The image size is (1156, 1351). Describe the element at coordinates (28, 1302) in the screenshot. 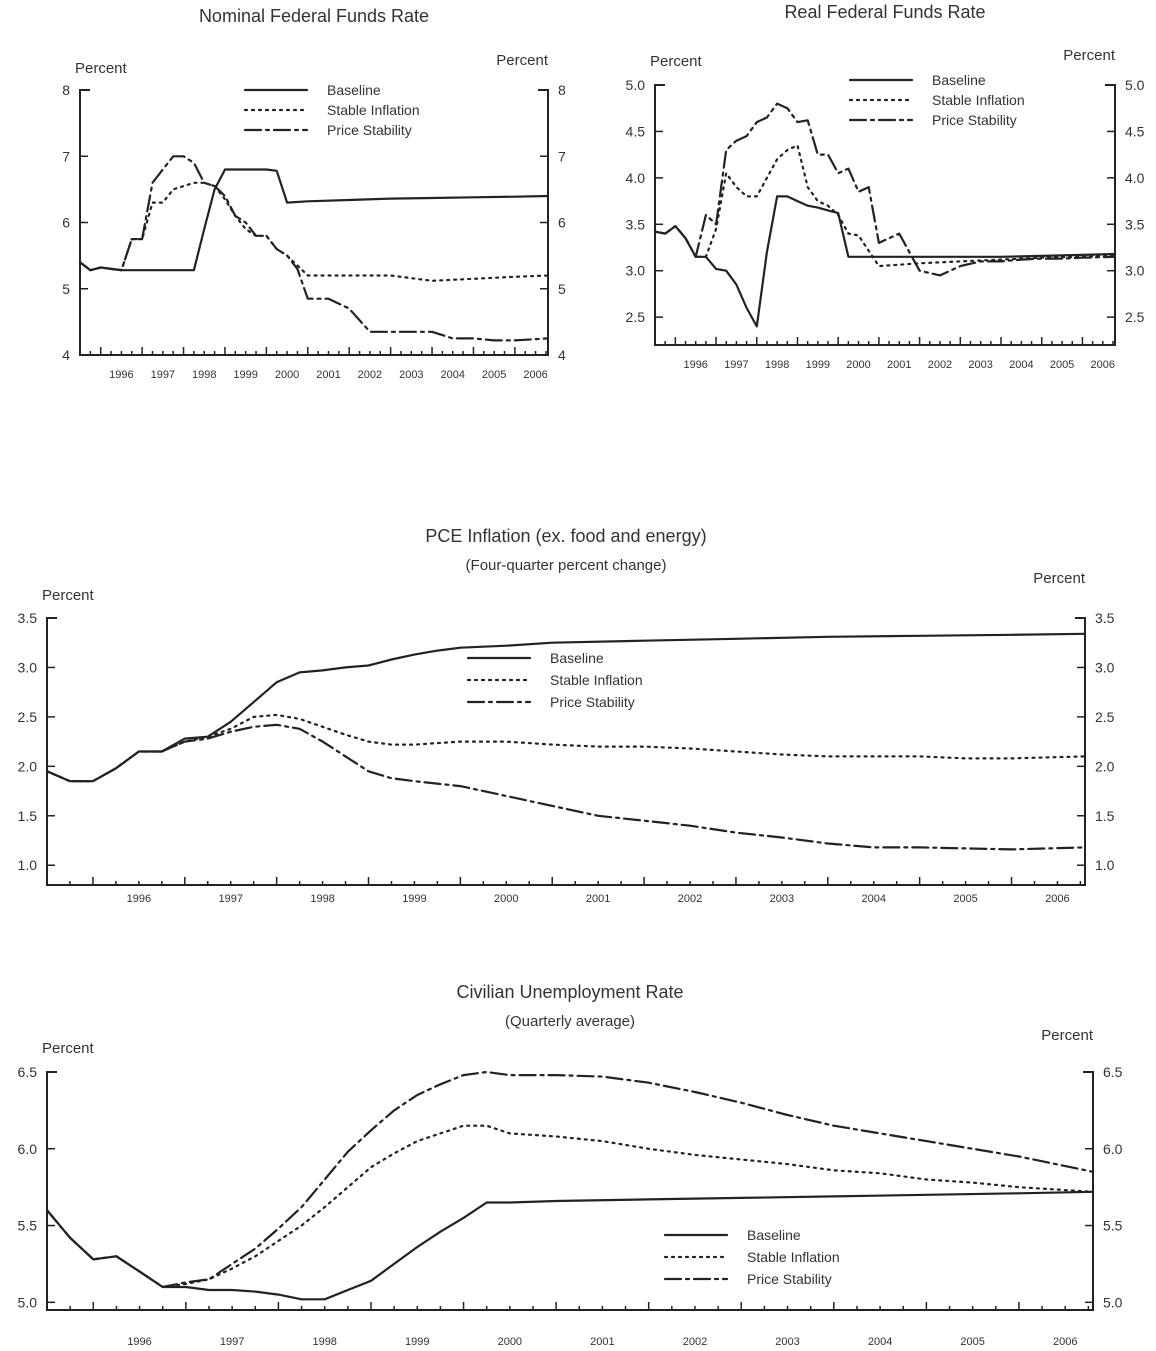

I see `y-tick-label-left: 5.0` at that location.